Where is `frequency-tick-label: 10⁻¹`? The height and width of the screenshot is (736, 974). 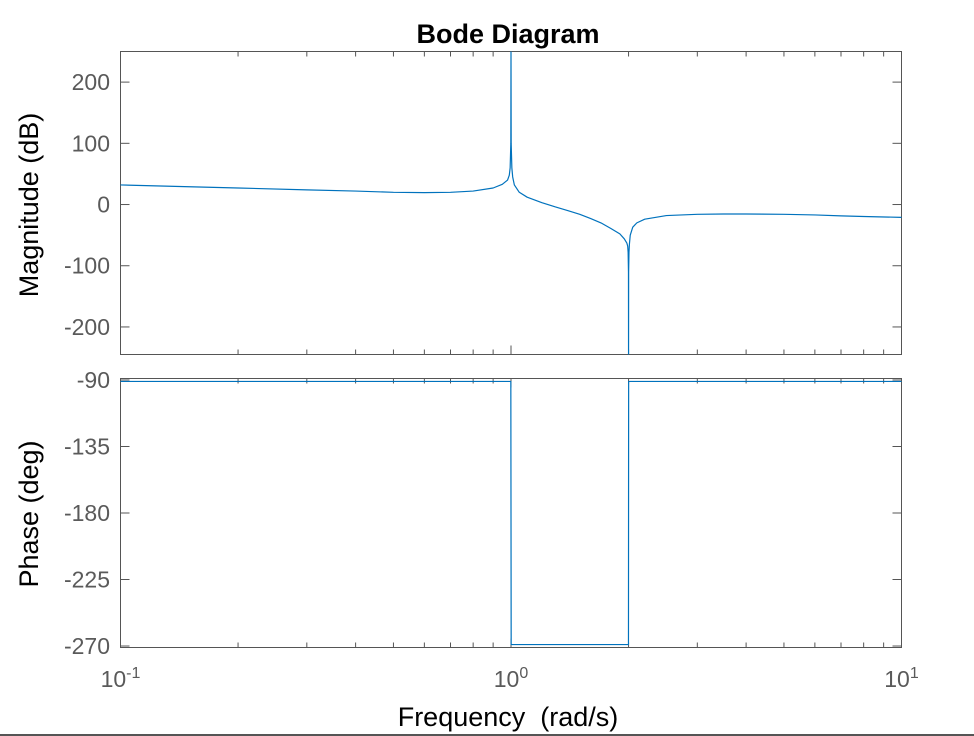
frequency-tick-label: 10⁻¹ is located at coordinates (121, 678).